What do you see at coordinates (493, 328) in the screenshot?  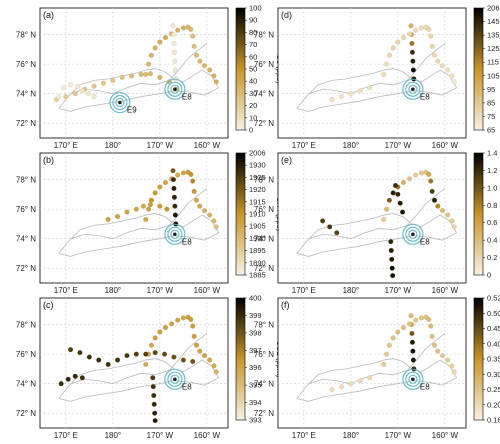 I see `colorbar-tick-label: 0.45` at bounding box center [493, 328].